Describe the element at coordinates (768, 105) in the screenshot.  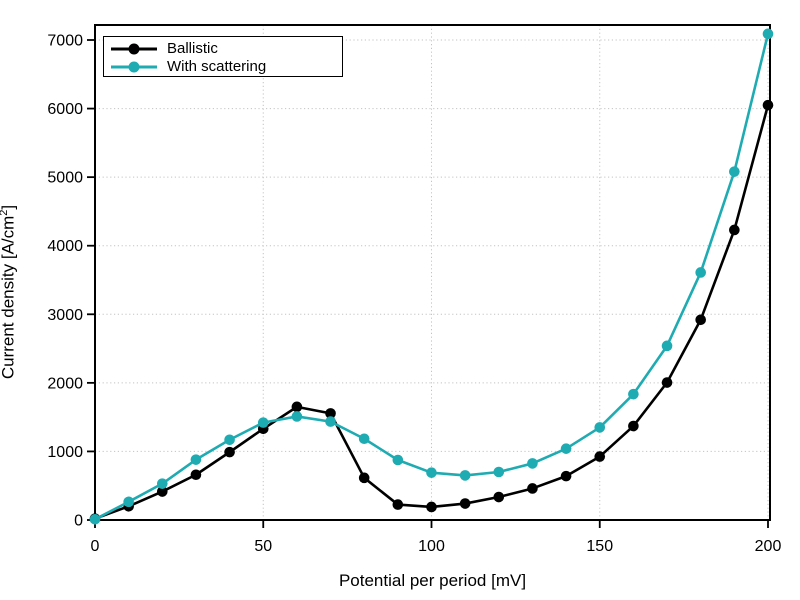
I see `data-point-ballistic-x200` at that location.